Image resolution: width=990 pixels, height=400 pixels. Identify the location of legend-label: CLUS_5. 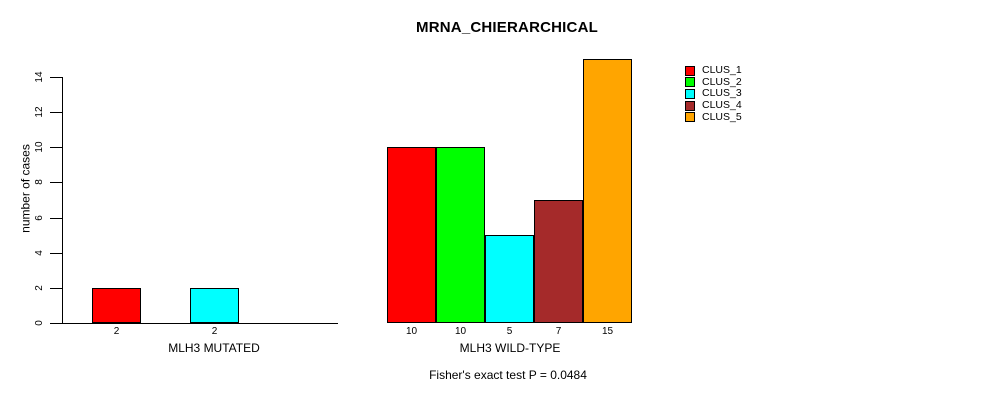
(722, 116).